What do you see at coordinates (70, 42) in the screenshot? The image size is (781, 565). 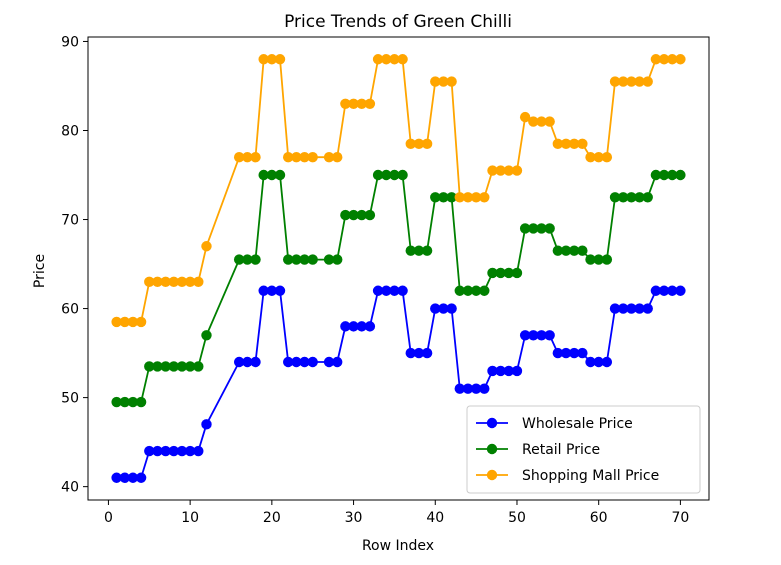 I see `y-tick-label: 90` at bounding box center [70, 42].